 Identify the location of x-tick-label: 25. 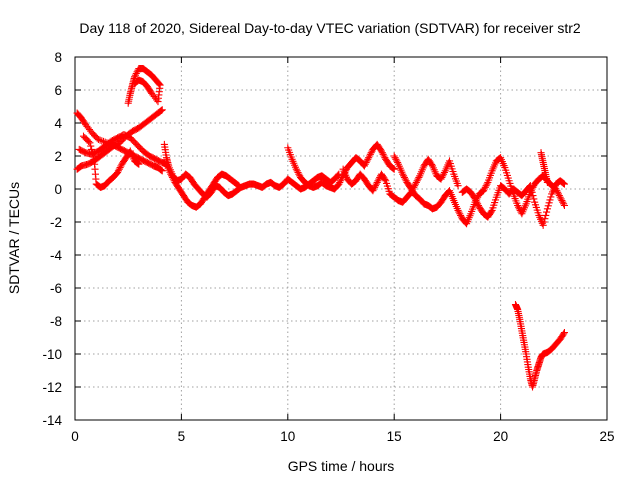
(606, 436).